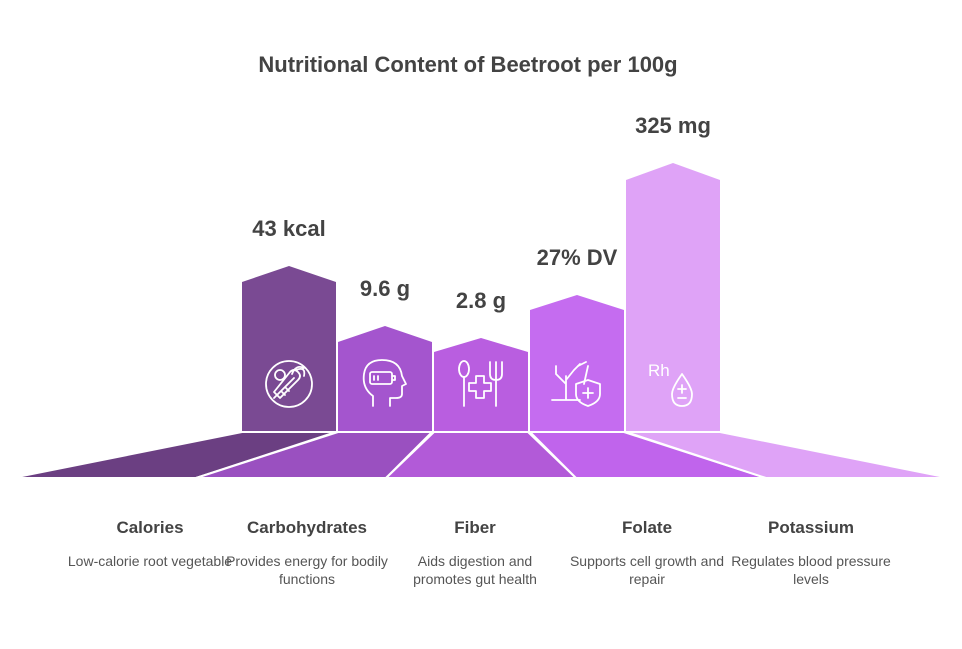 This screenshot has height=649, width=962. I want to click on bar-potassium, so click(673, 297).